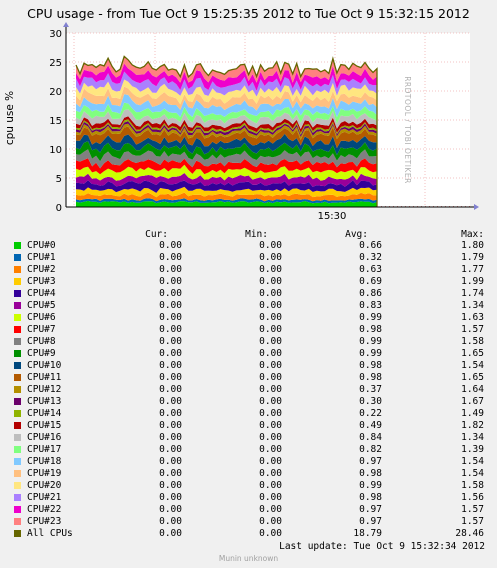 This screenshot has height=568, width=497. What do you see at coordinates (226, 186) in the screenshot?
I see `area-series-cpu4` at bounding box center [226, 186].